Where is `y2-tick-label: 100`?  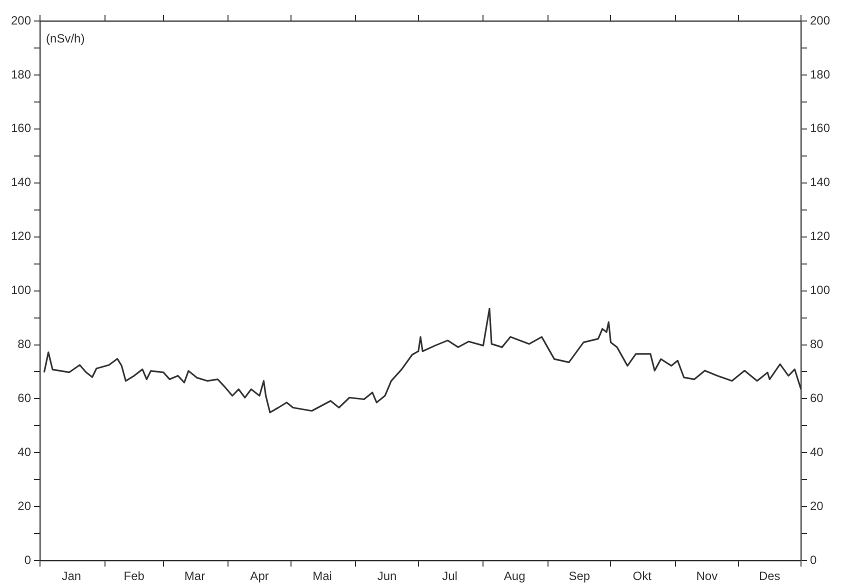
y2-tick-label: 100 is located at coordinates (820, 290).